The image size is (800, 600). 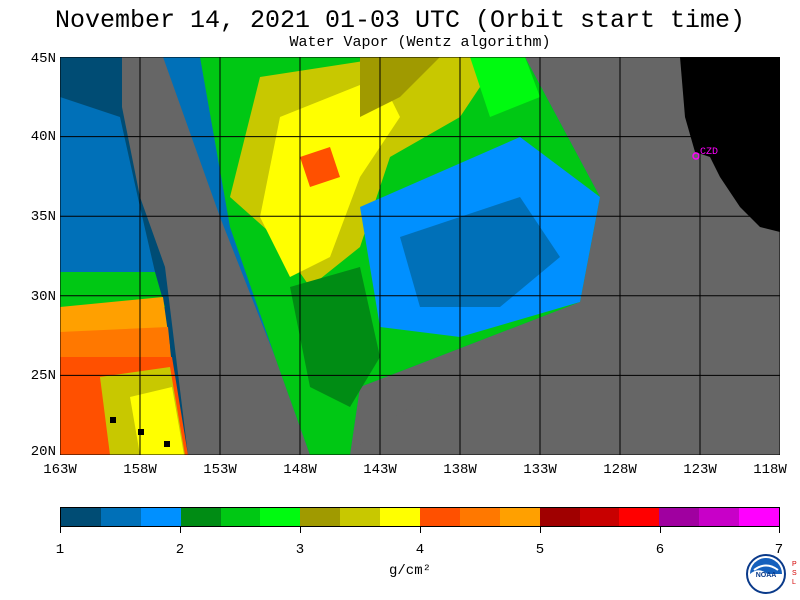 What do you see at coordinates (43, 217) in the screenshot?
I see `lat-label: 35N` at bounding box center [43, 217].